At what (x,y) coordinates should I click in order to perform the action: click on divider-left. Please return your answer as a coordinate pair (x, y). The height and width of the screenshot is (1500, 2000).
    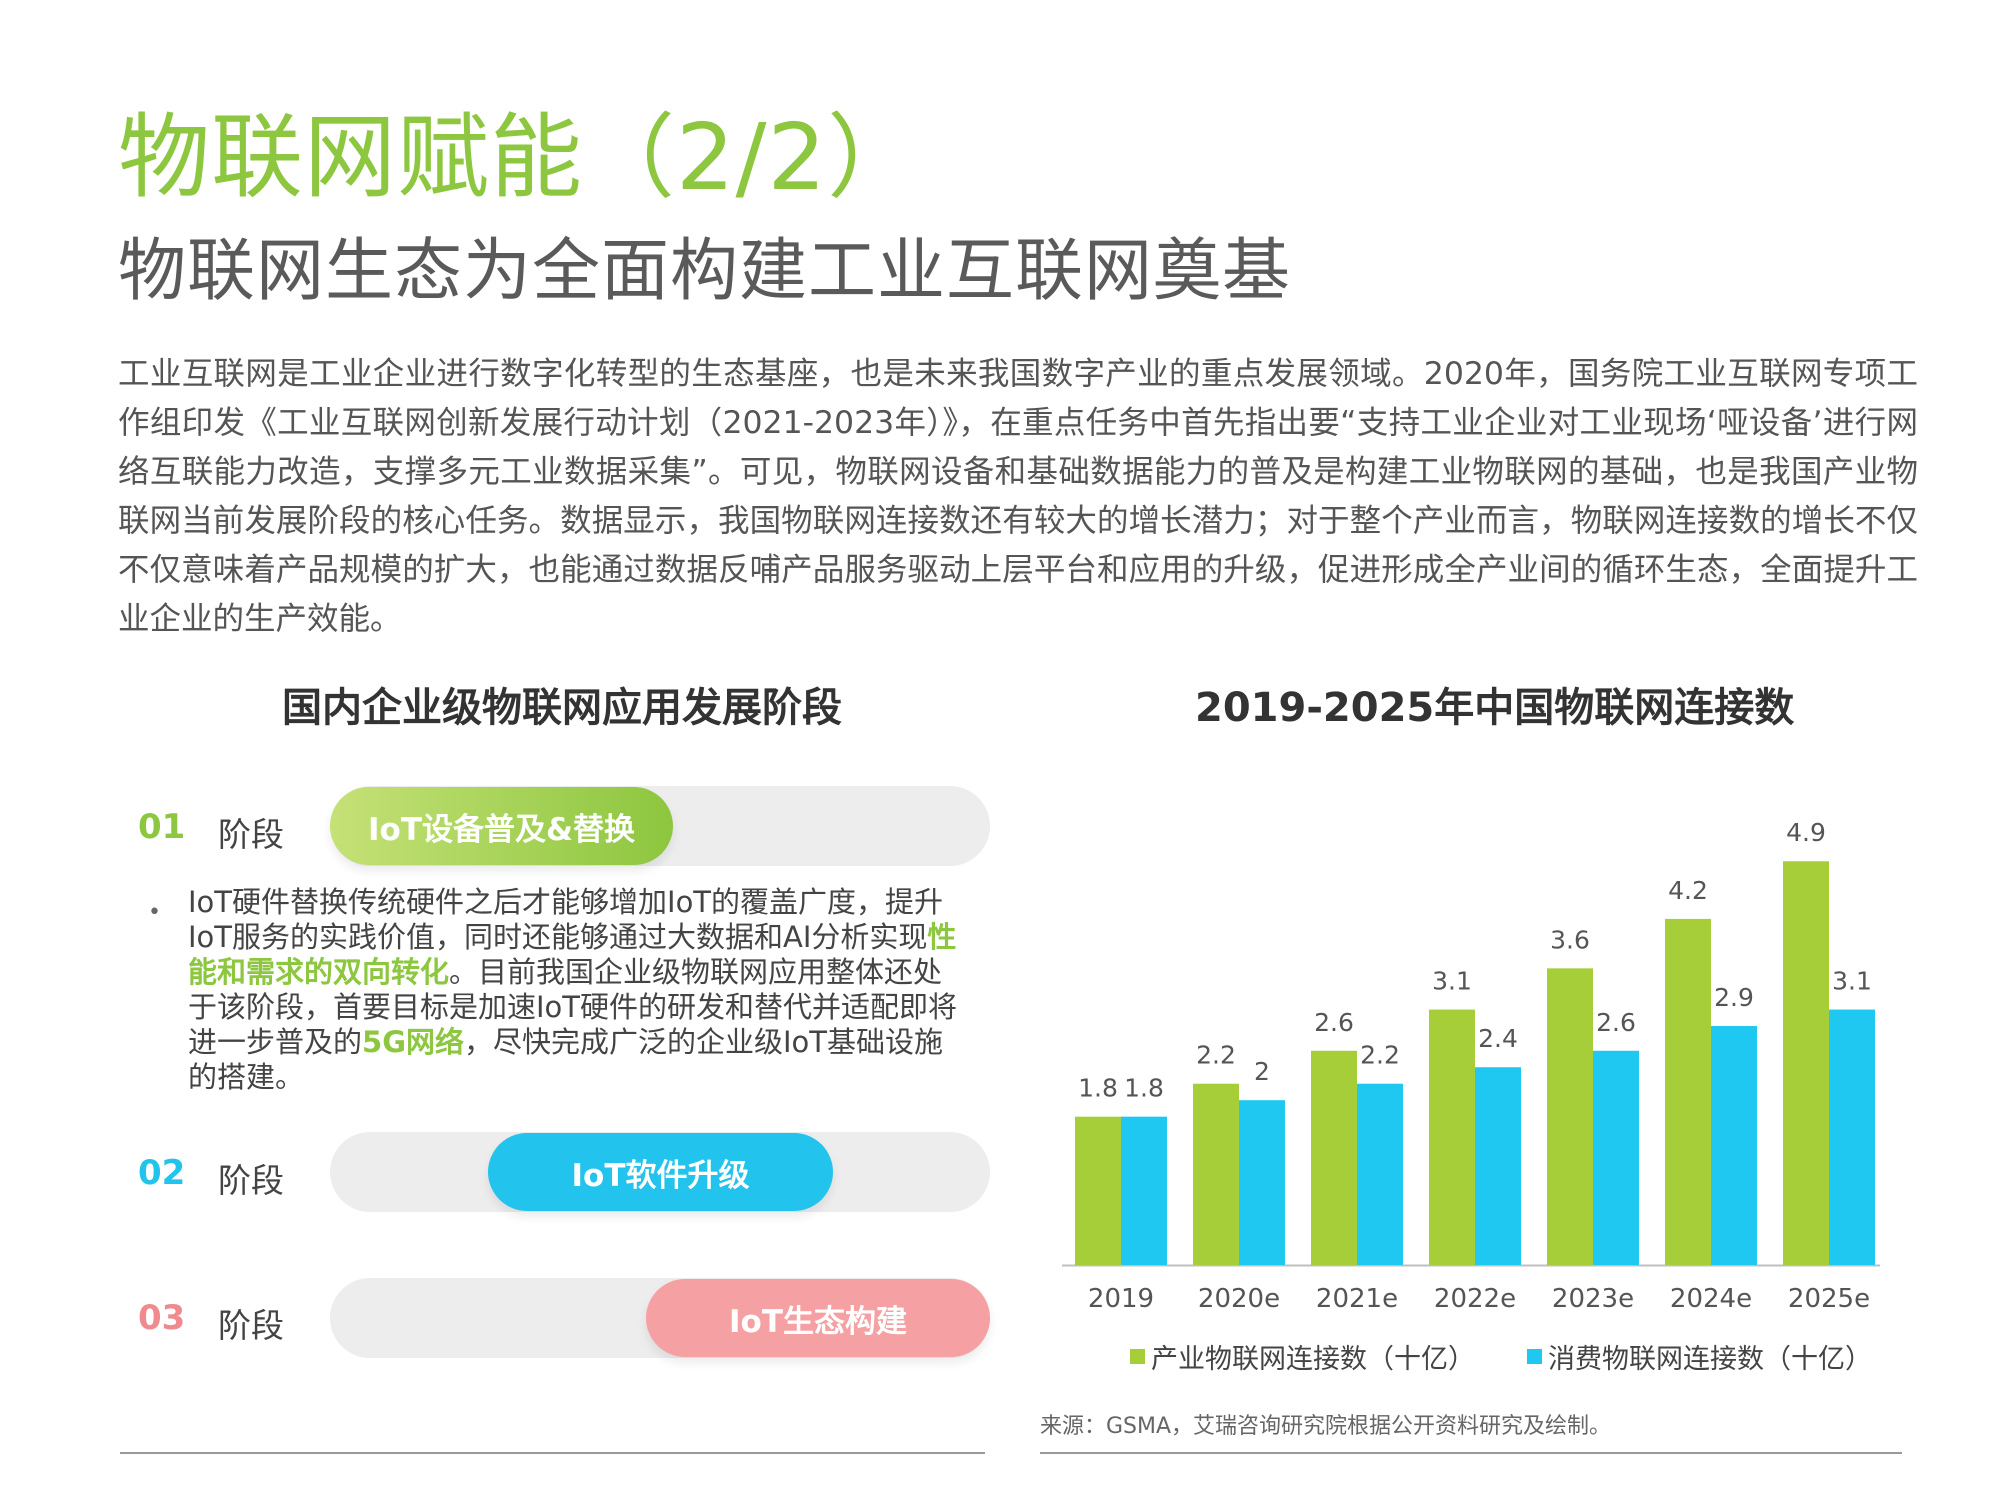
    Looking at the image, I should click on (552, 1453).